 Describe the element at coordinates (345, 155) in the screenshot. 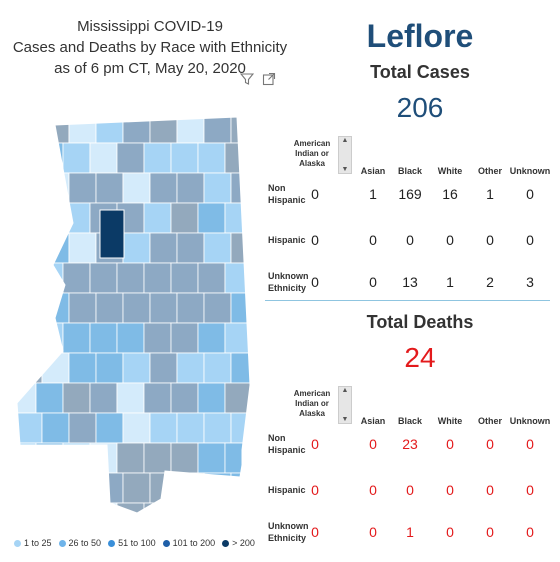

I see `header-scroll-control: ▲ ▼` at that location.